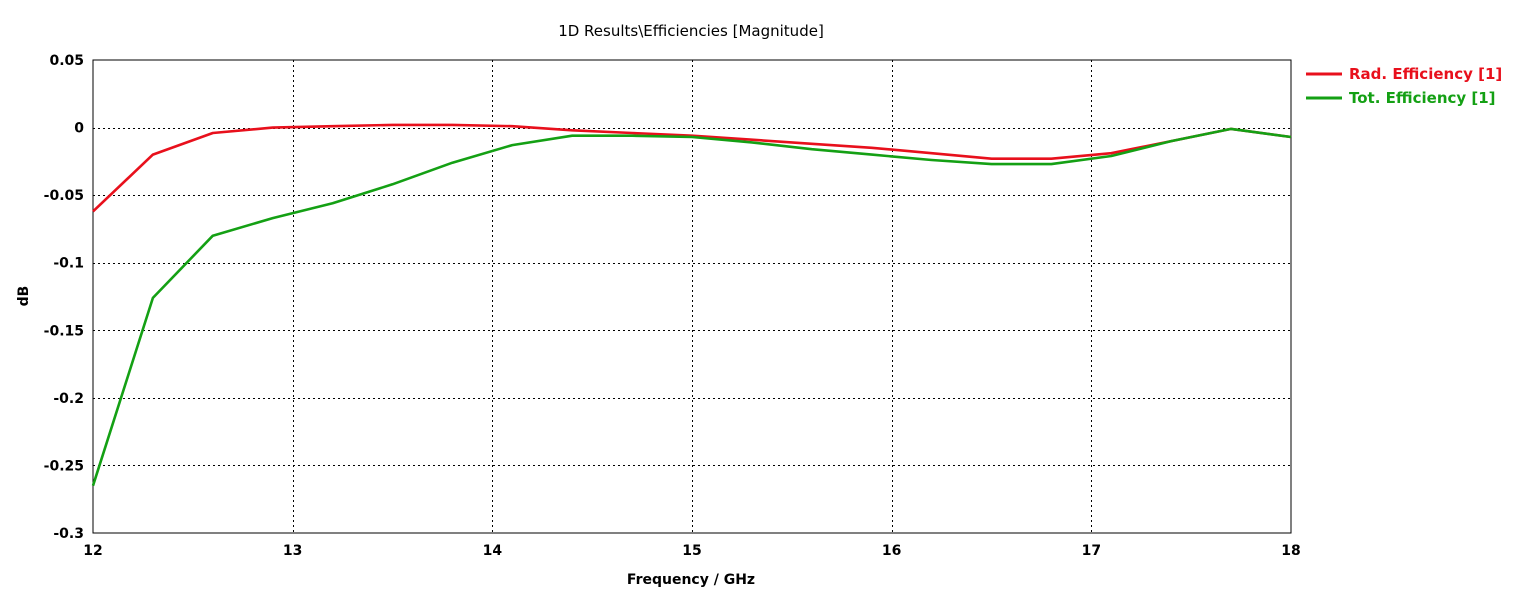 The image size is (1529, 594). Describe the element at coordinates (79, 129) in the screenshot. I see `y-tick-label: 0` at that location.